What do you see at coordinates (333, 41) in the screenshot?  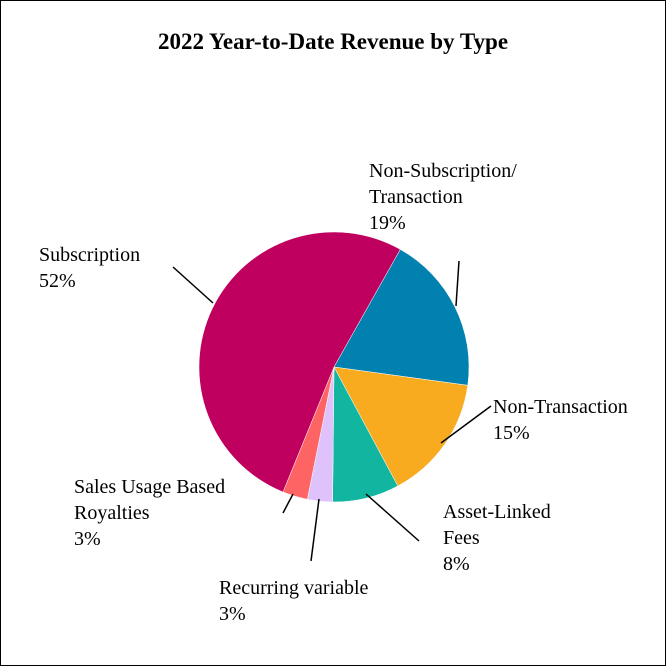 I see `chart-title: 2022 Year-to-Date Revenue by Type` at bounding box center [333, 41].